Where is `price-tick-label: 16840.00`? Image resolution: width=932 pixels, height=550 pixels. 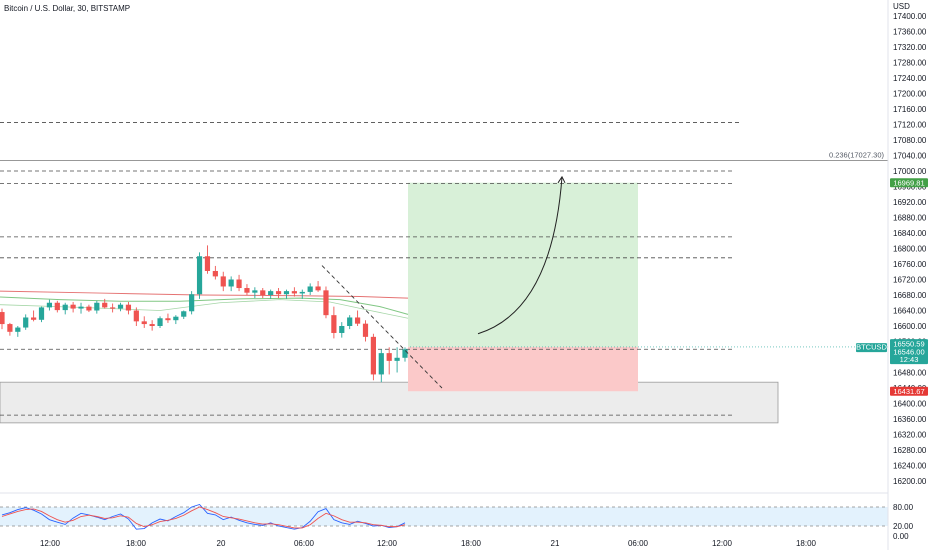 price-tick-label: 16840.00 is located at coordinates (910, 233).